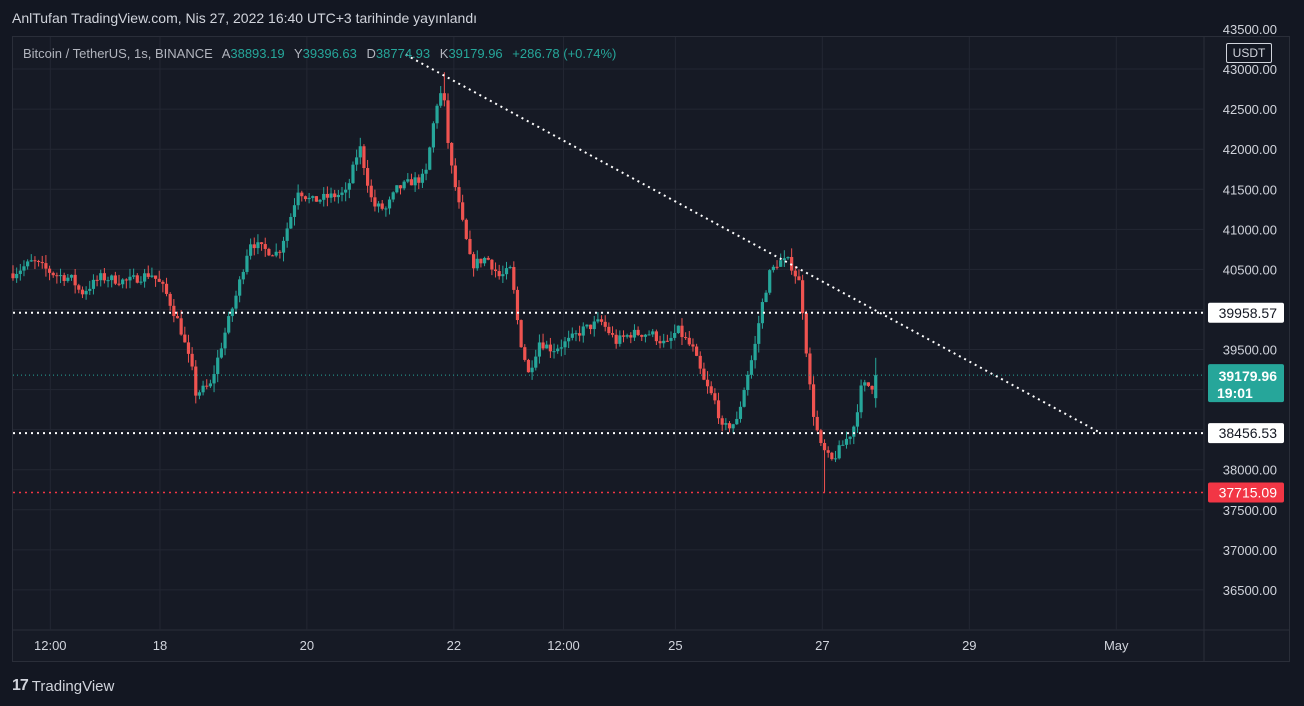 The image size is (1304, 706). I want to click on footer-brand: 17 TradingView, so click(63, 686).